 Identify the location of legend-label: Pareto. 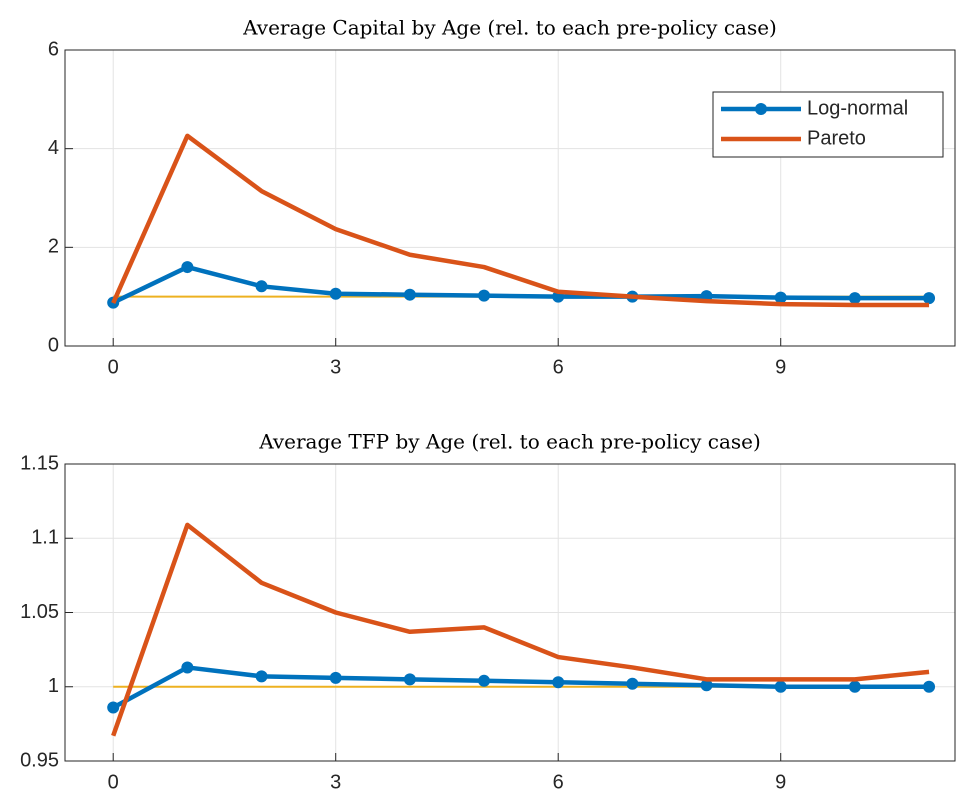
(836, 138).